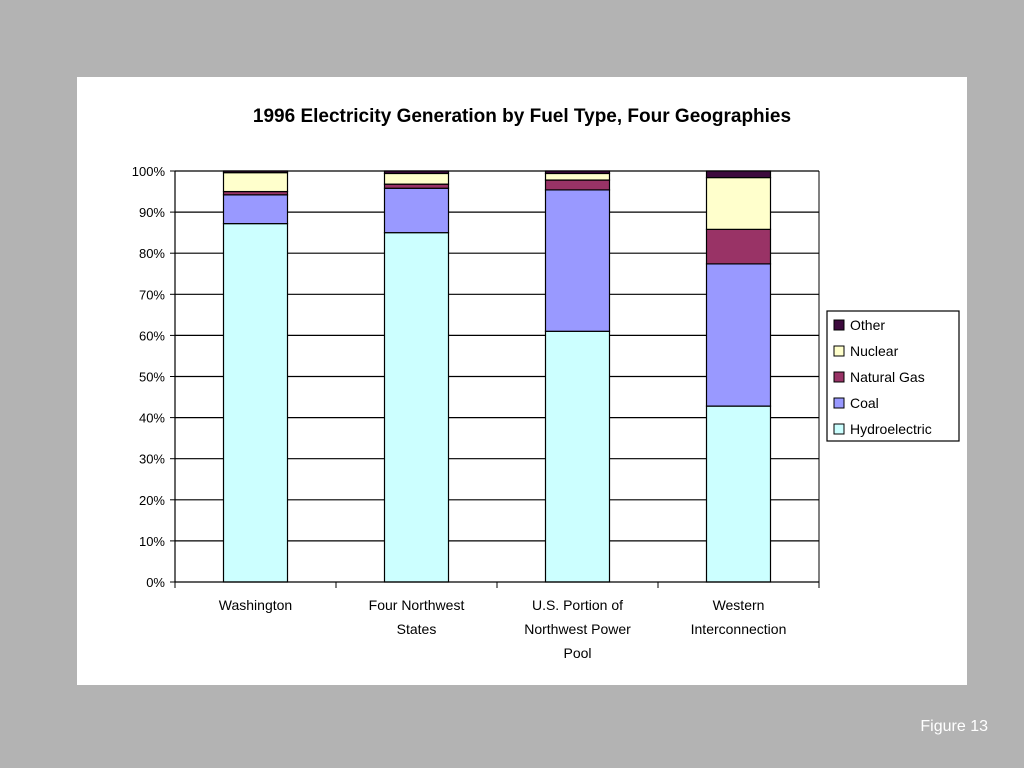  Describe the element at coordinates (739, 617) in the screenshot. I see `x-category-label: Western Interconnection` at that location.